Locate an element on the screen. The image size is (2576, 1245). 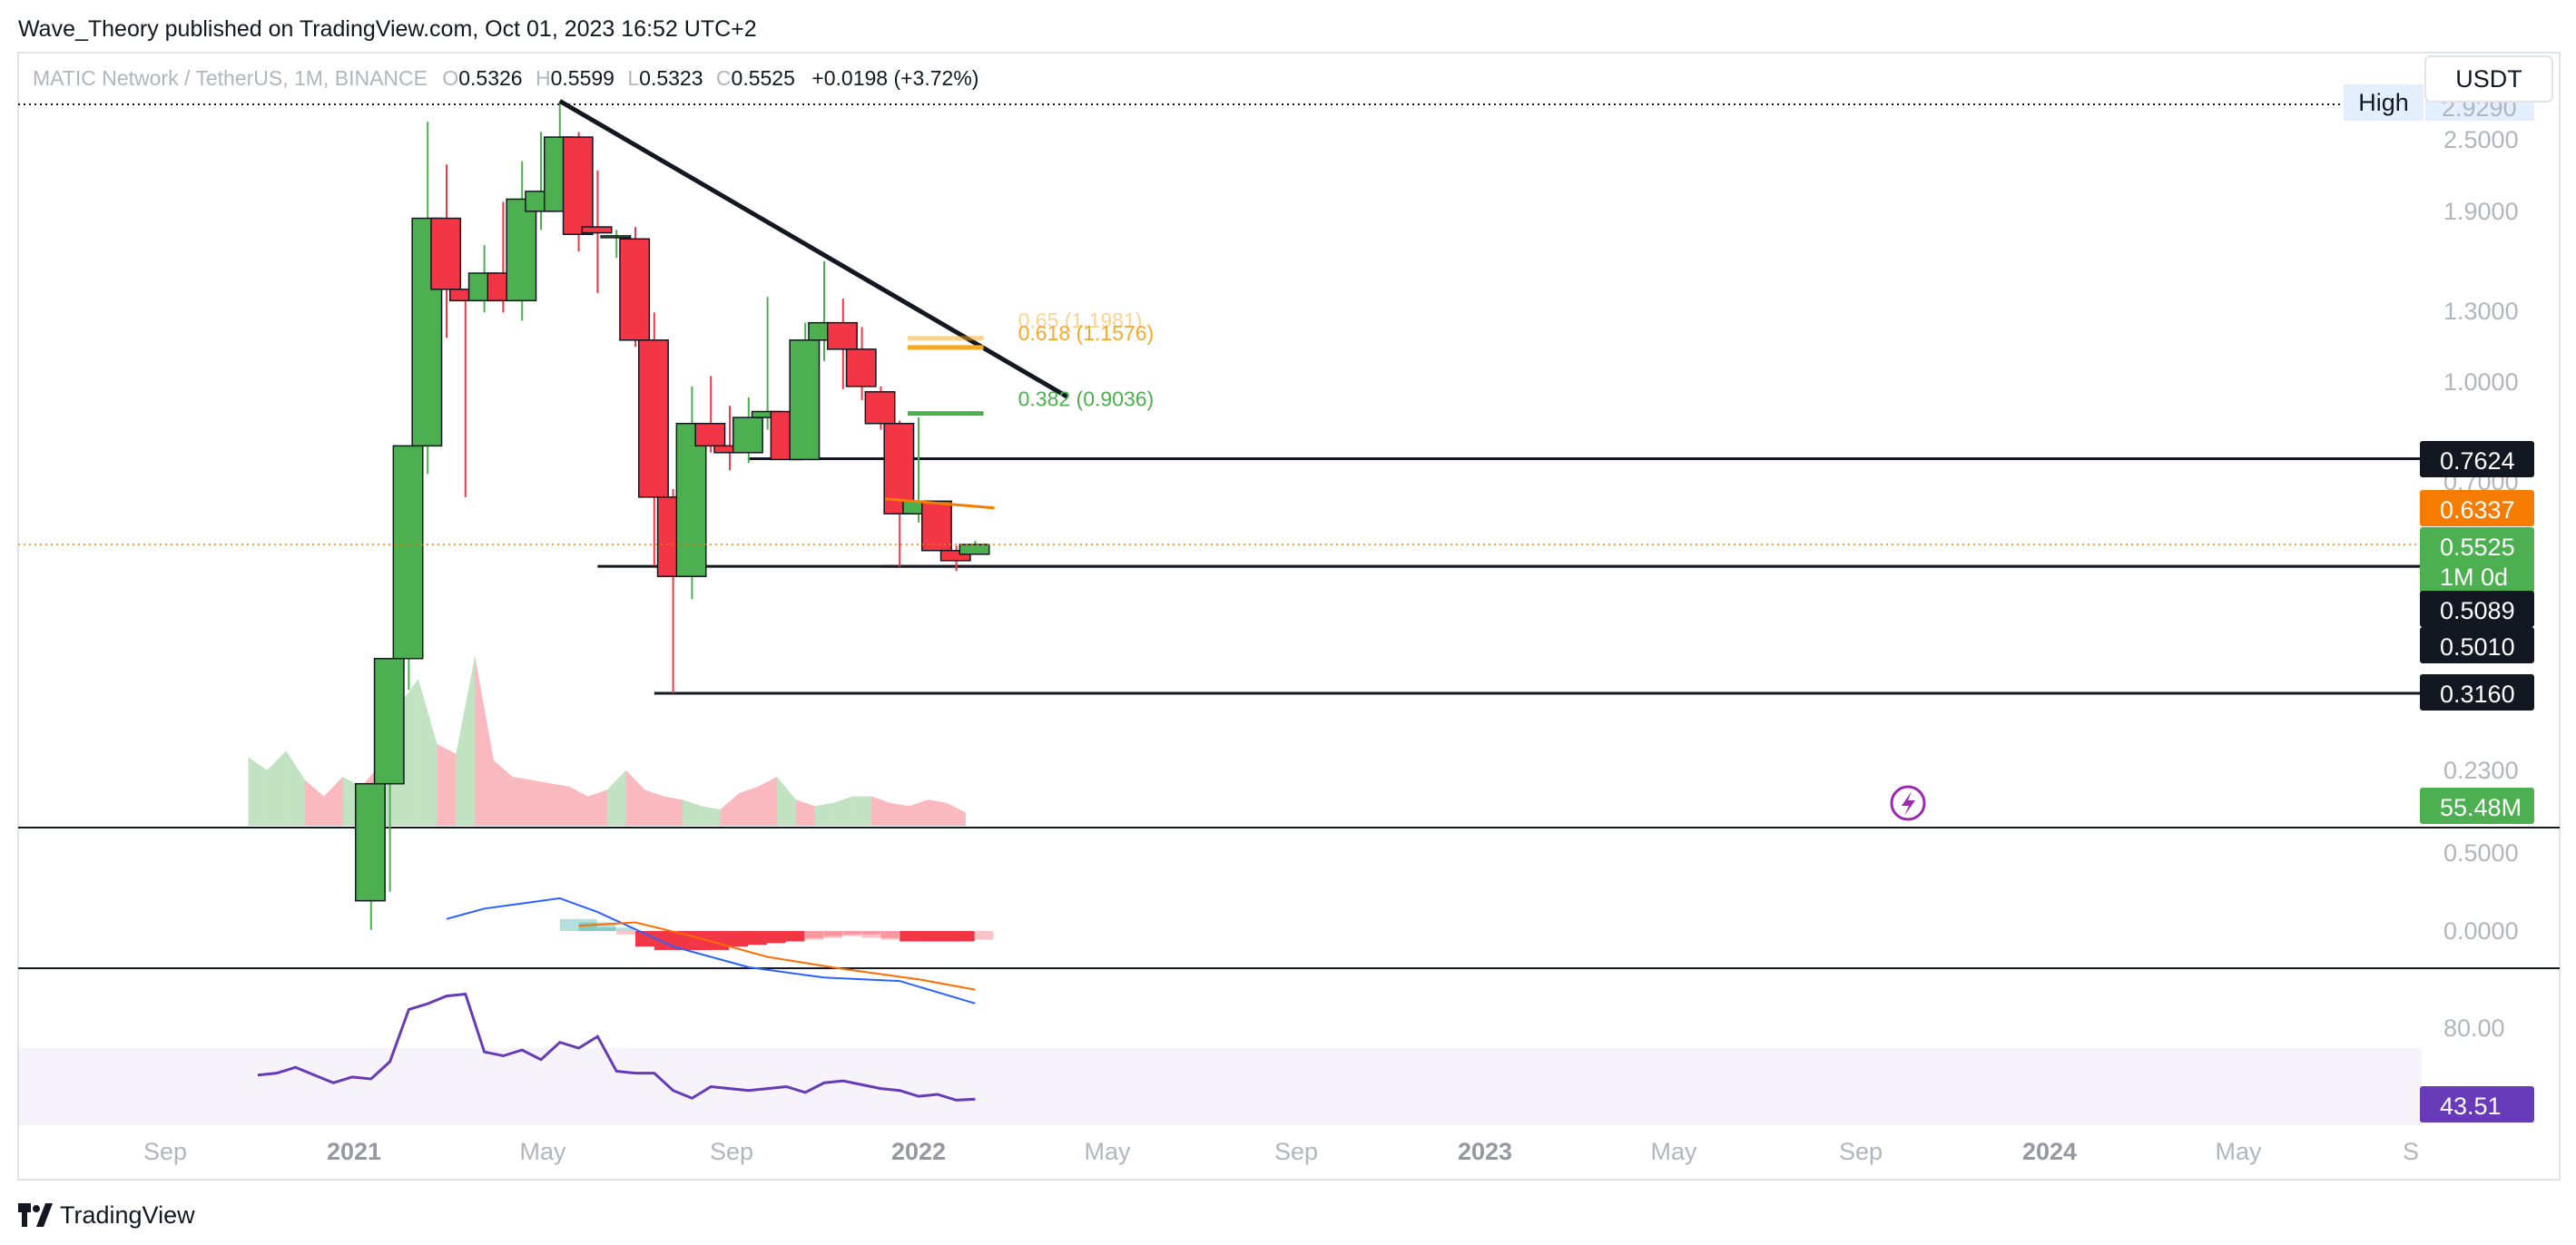
high-label-legend: H is located at coordinates (543, 78).